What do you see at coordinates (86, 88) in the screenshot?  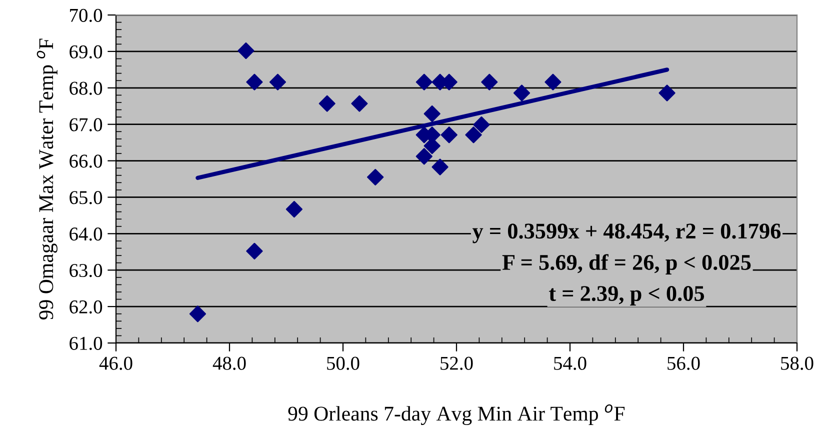 I see `y-tick-label: 68.0` at bounding box center [86, 88].